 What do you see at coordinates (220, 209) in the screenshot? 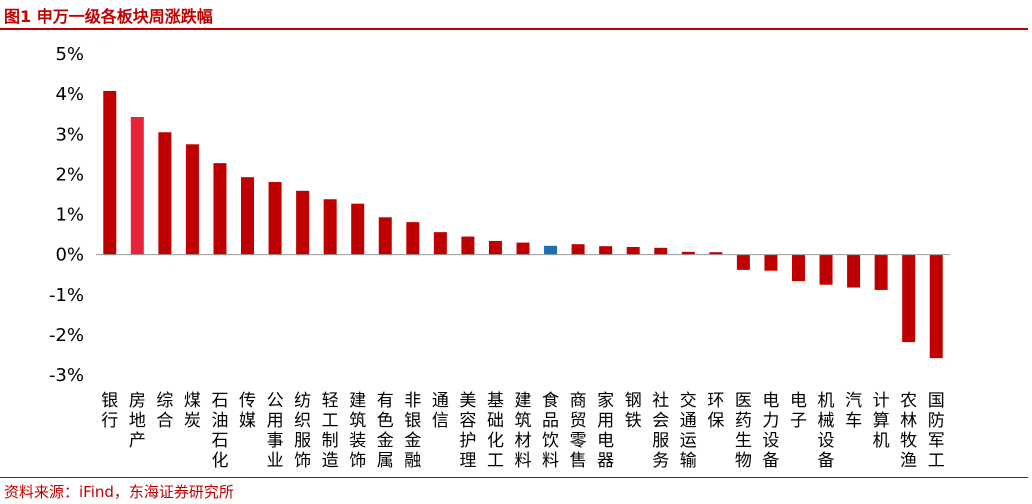
I see `bar-石油石化` at bounding box center [220, 209].